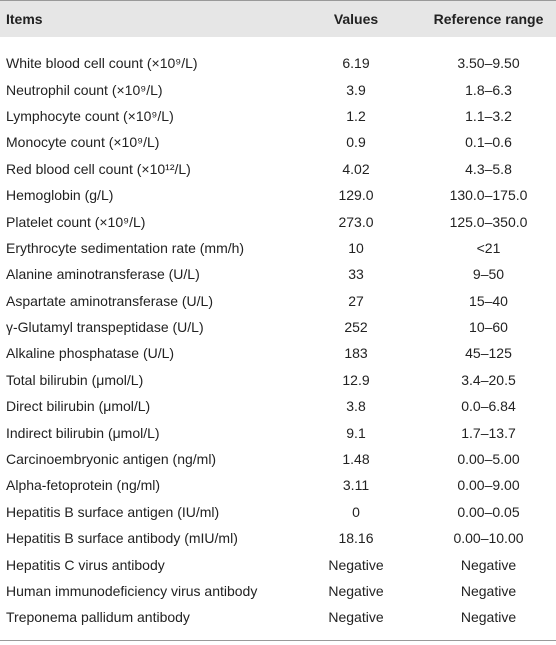 This screenshot has height=645, width=556. Describe the element at coordinates (356, 115) in the screenshot. I see `table-cell: 1.2` at that location.